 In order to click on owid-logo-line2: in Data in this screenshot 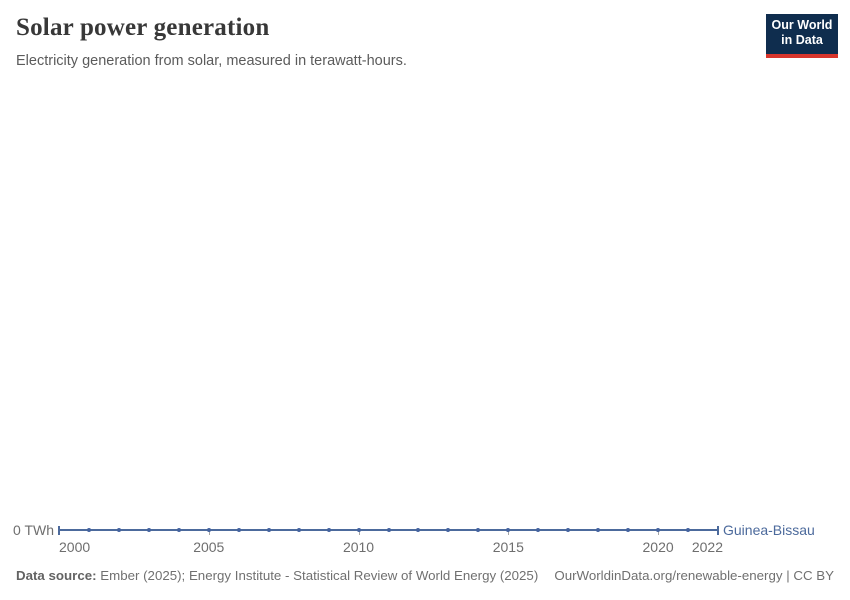, I will do `click(802, 40)`.